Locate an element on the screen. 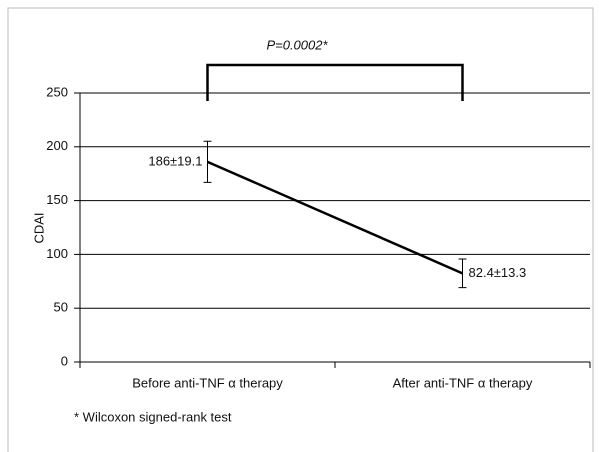 This screenshot has width=599, height=452. data-line is located at coordinates (335, 217).